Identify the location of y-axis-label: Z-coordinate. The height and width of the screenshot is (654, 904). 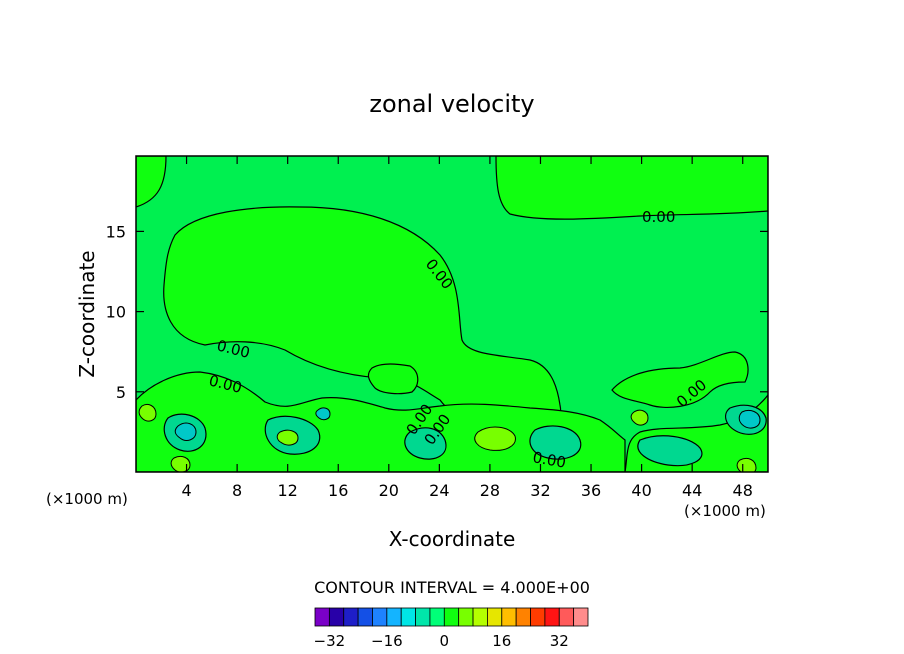
(87, 313).